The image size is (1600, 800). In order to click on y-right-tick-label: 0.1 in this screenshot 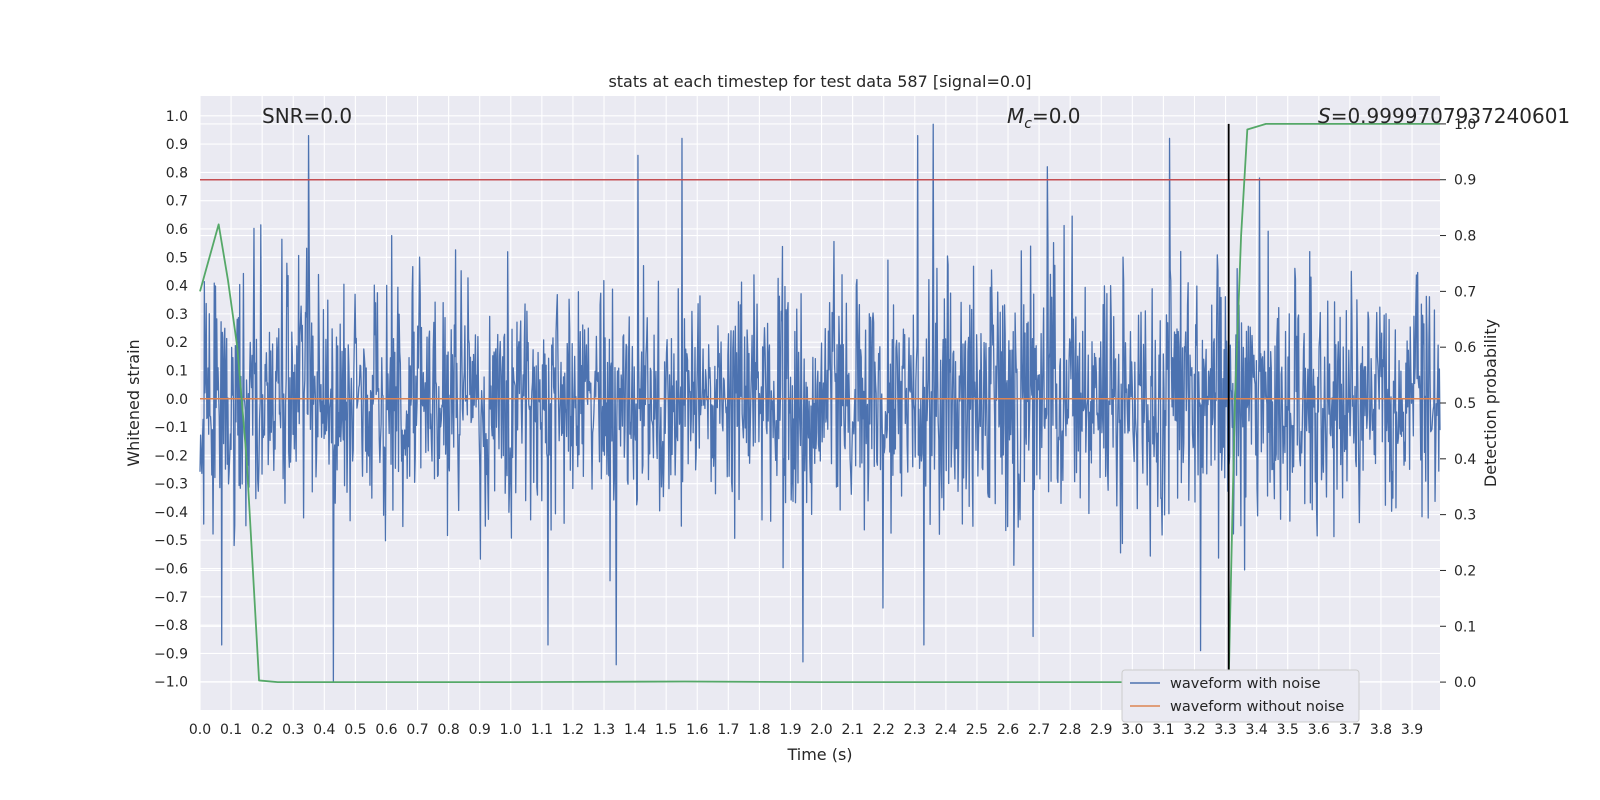, I will do `click(1465, 627)`.